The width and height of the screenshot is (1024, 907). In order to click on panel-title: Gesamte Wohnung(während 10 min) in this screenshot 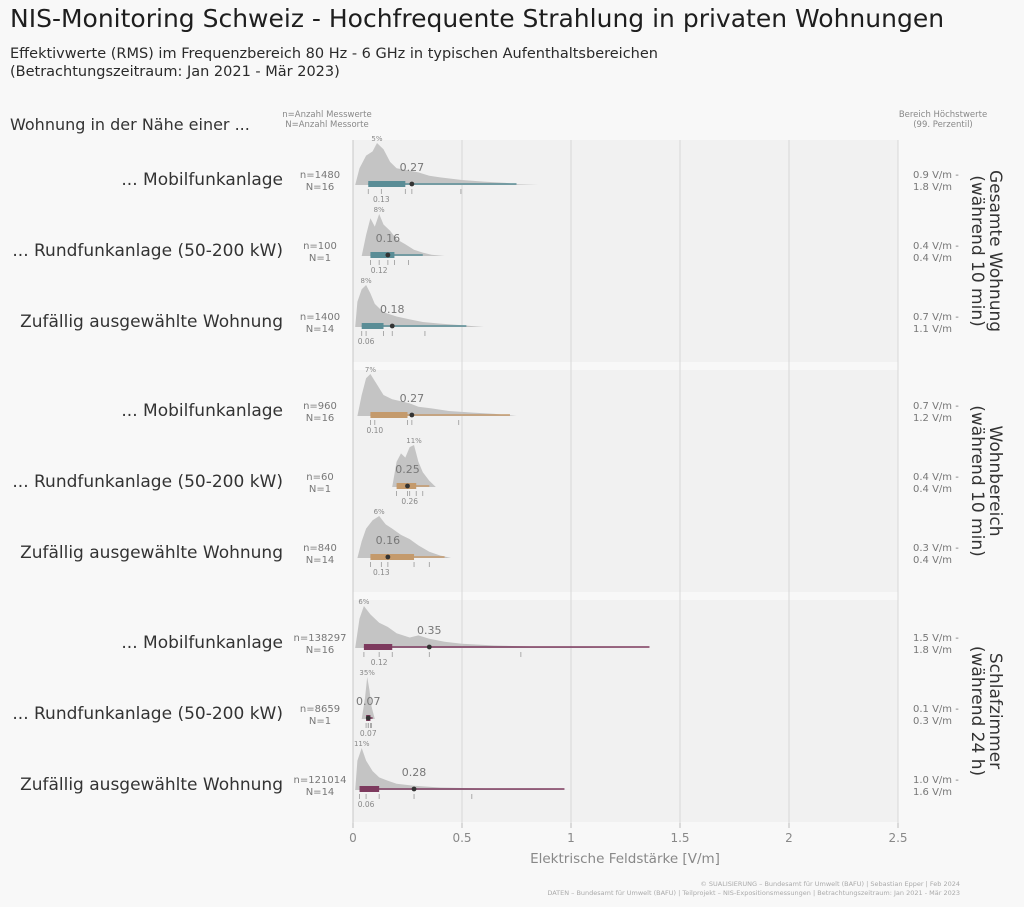, I will do `click(986, 251)`.